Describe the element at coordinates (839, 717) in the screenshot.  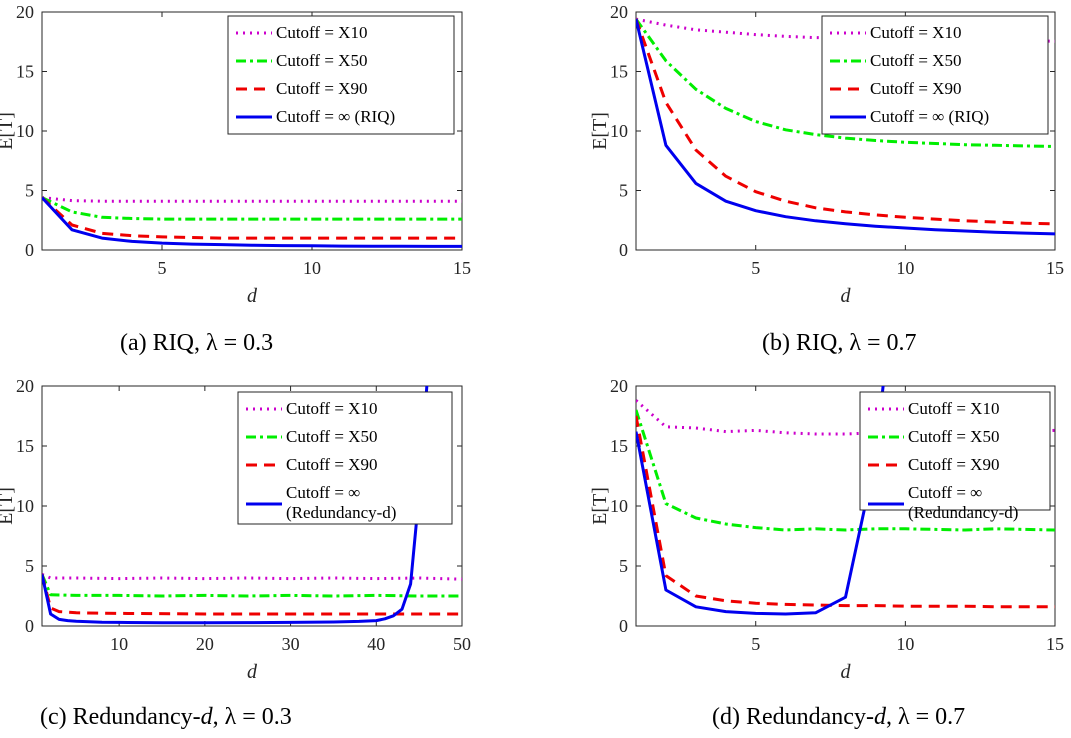
I see `caption-d: (d) Redundancy-d, λ = 0.7` at that location.